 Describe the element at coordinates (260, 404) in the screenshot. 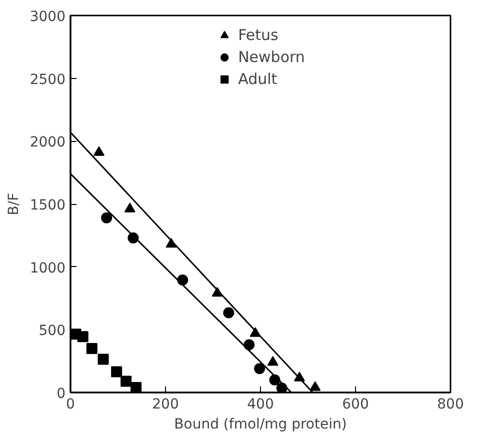

I see `x-tick-label: 400` at that location.